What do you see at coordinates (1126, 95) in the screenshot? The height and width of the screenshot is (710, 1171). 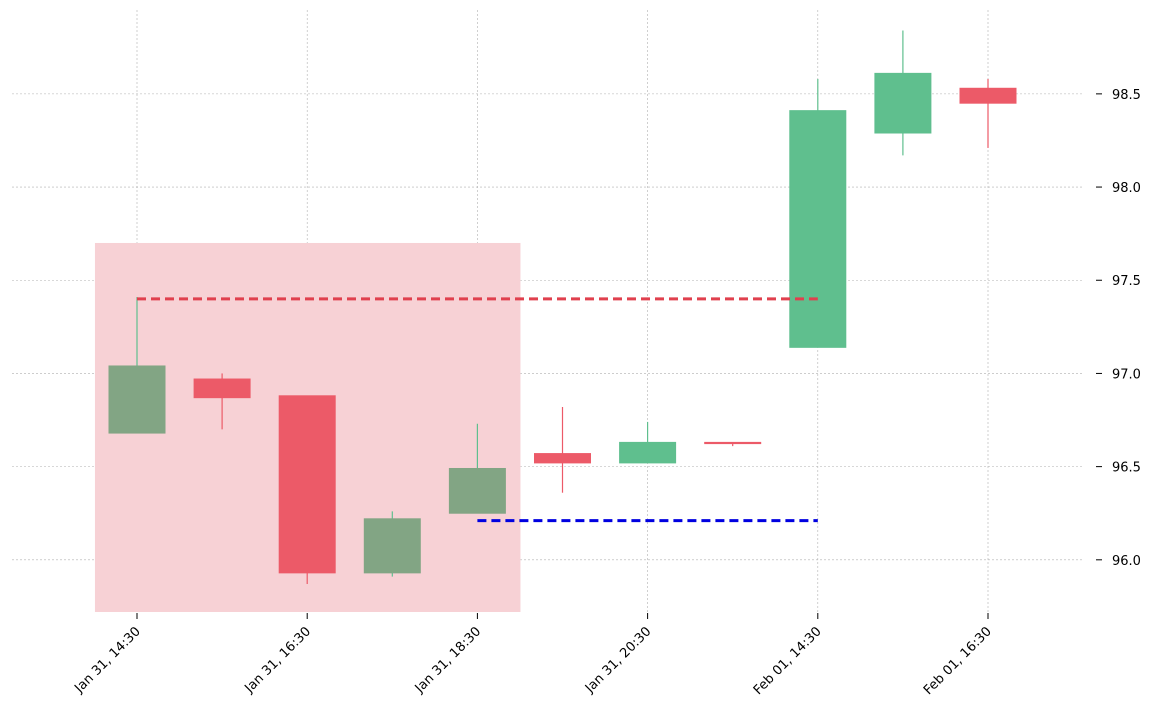 I see `y-tick-label: 98.5` at bounding box center [1126, 95].